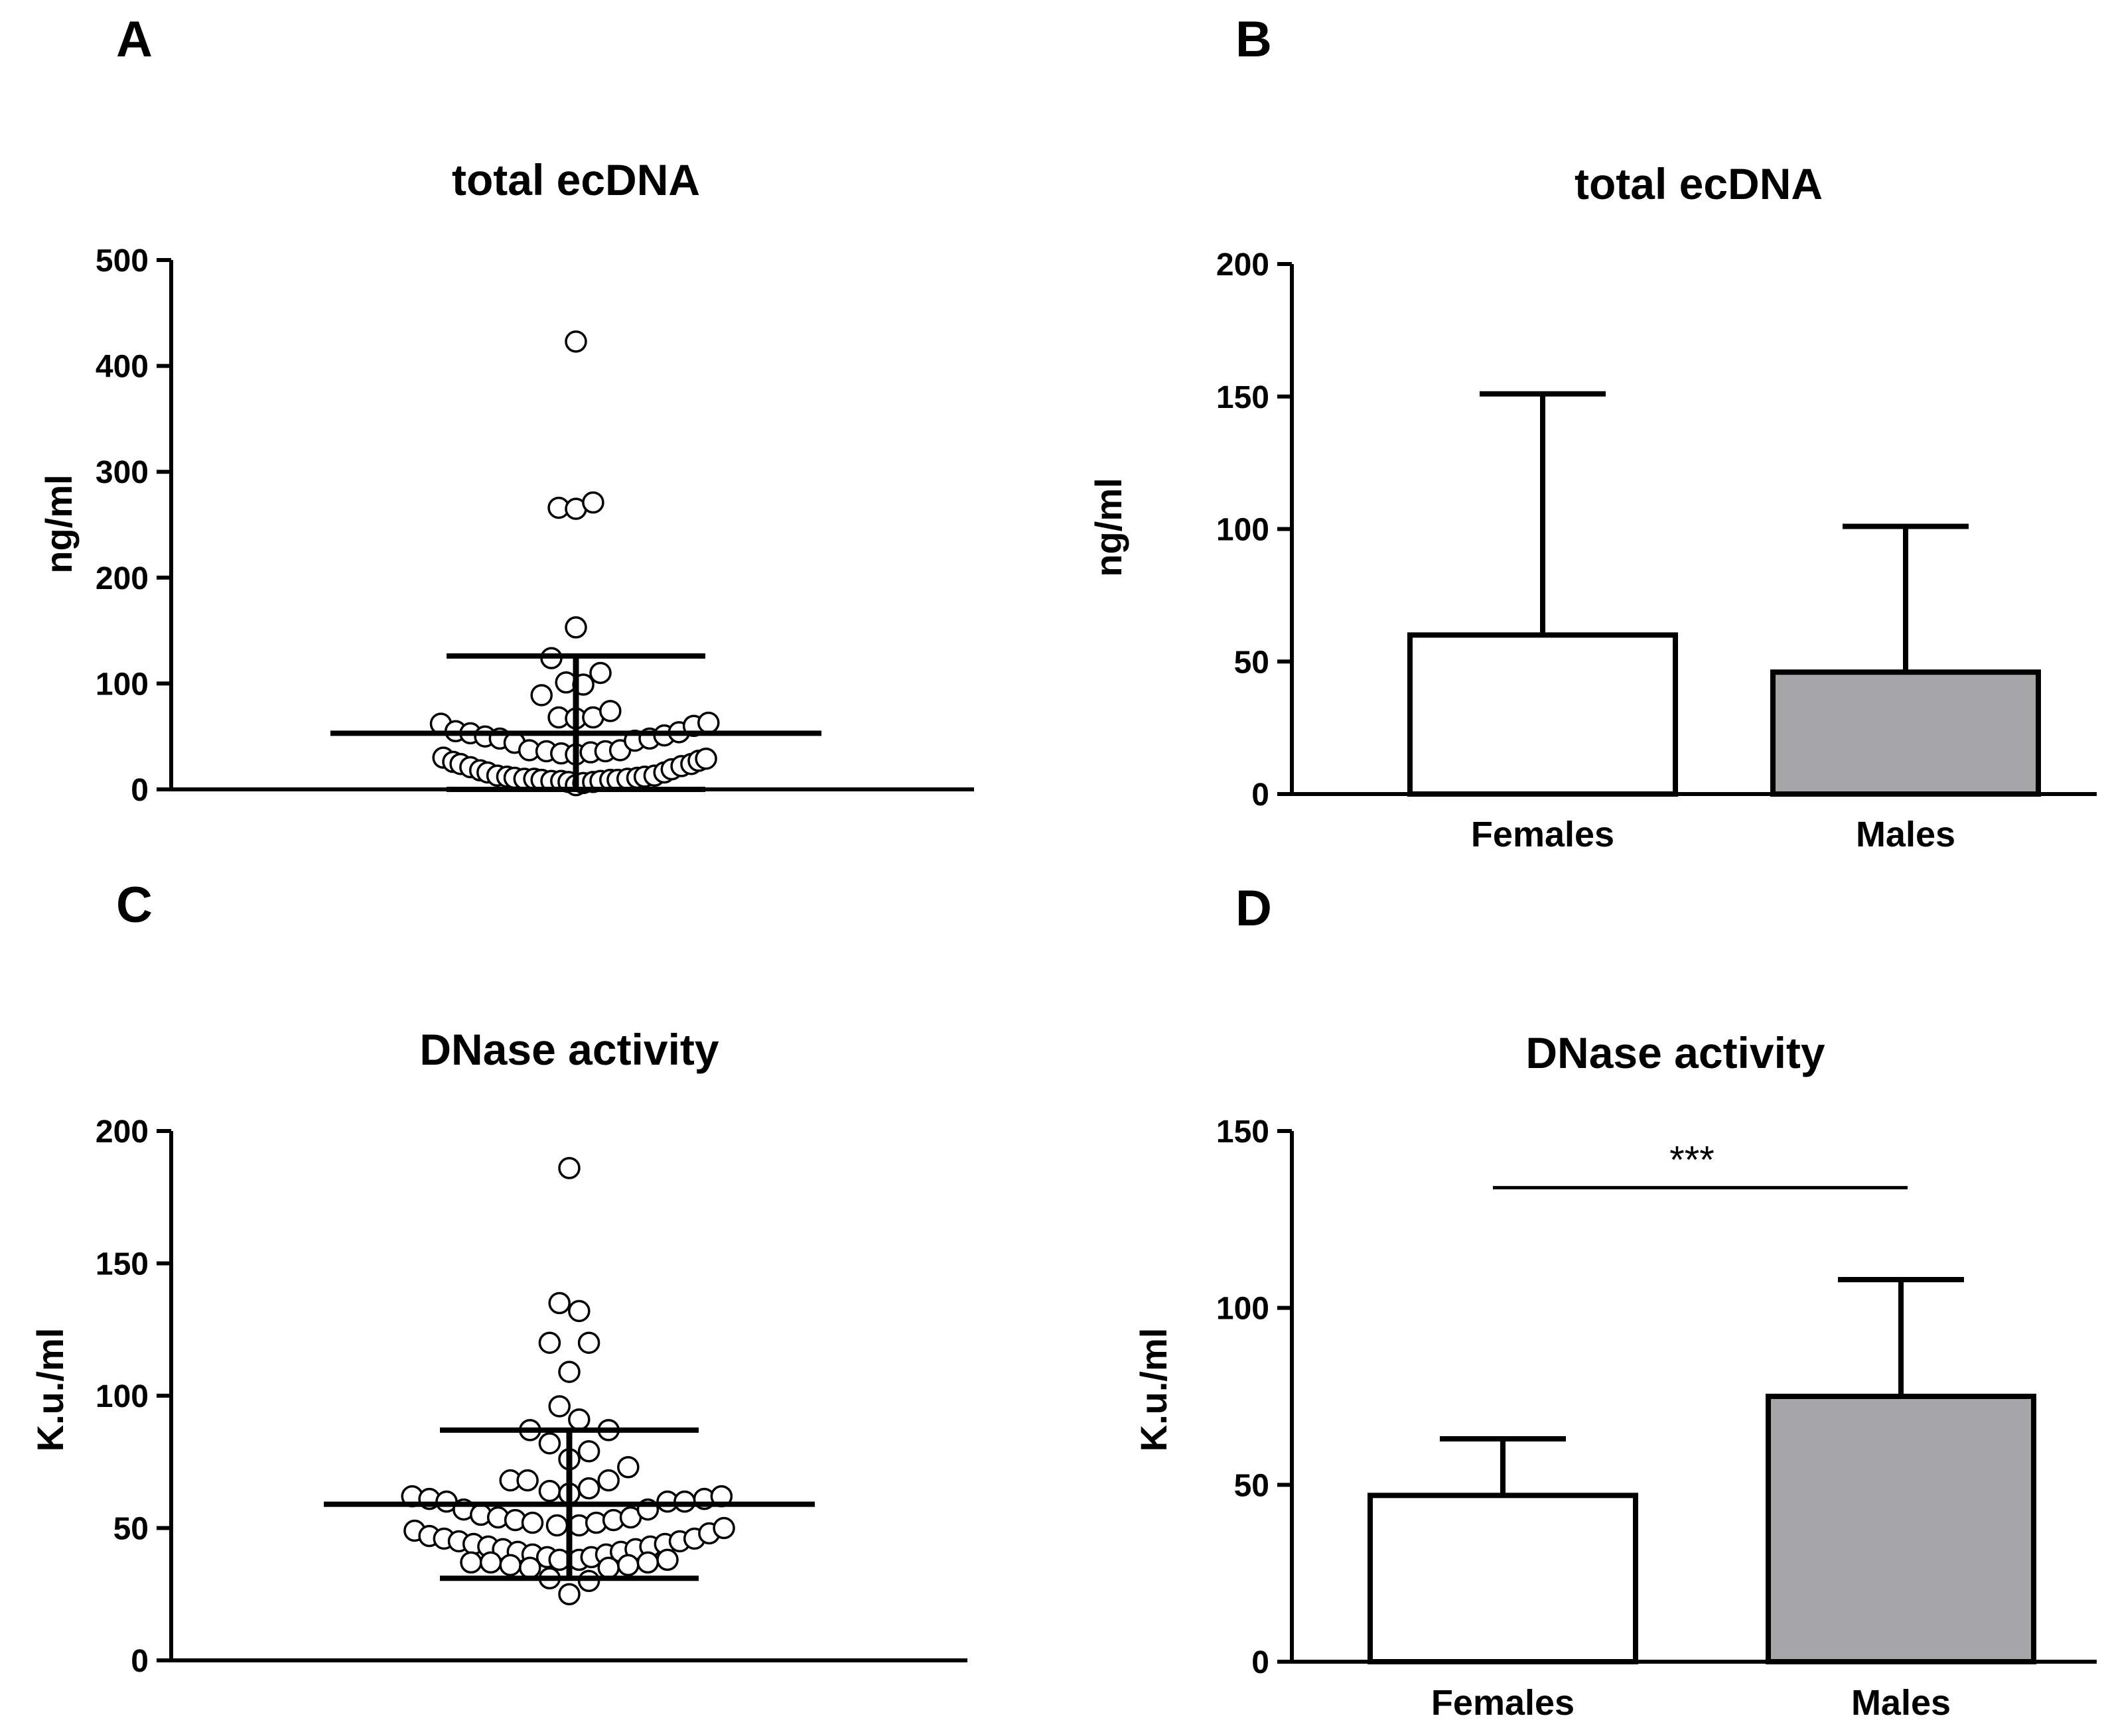 The width and height of the screenshot is (2104, 1736). I want to click on chart-title-d: DNase activity, so click(1675, 1052).